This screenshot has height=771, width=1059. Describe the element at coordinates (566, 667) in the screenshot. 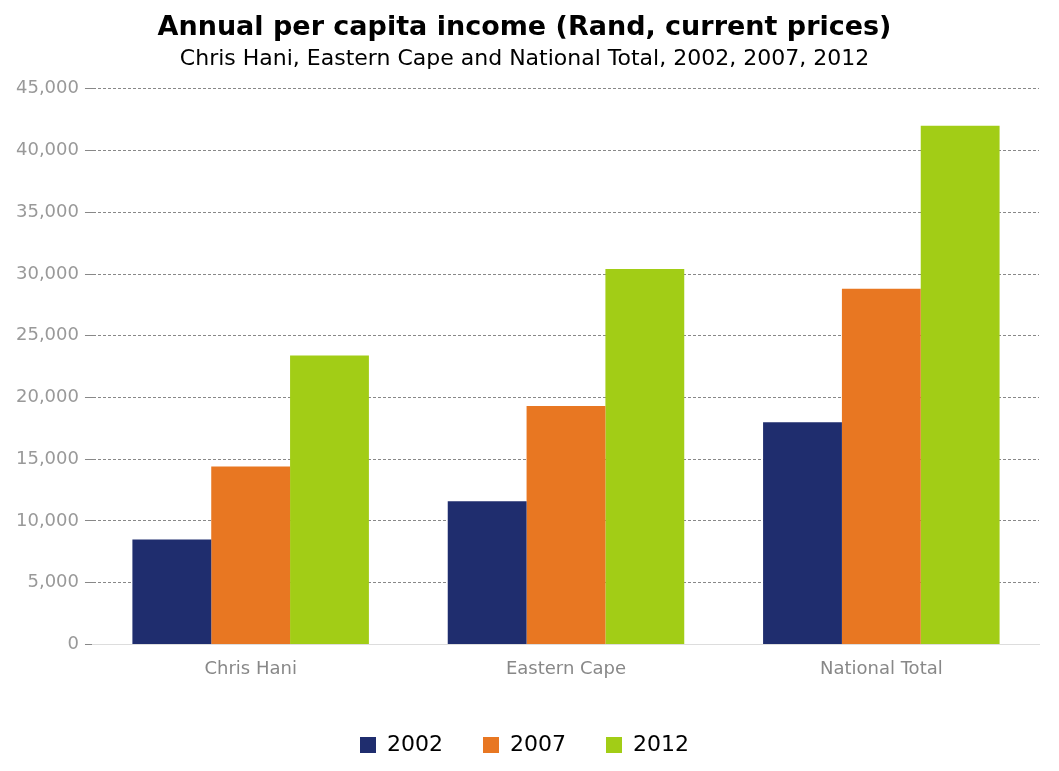

I see `x-tick-label: Eastern Cape` at that location.